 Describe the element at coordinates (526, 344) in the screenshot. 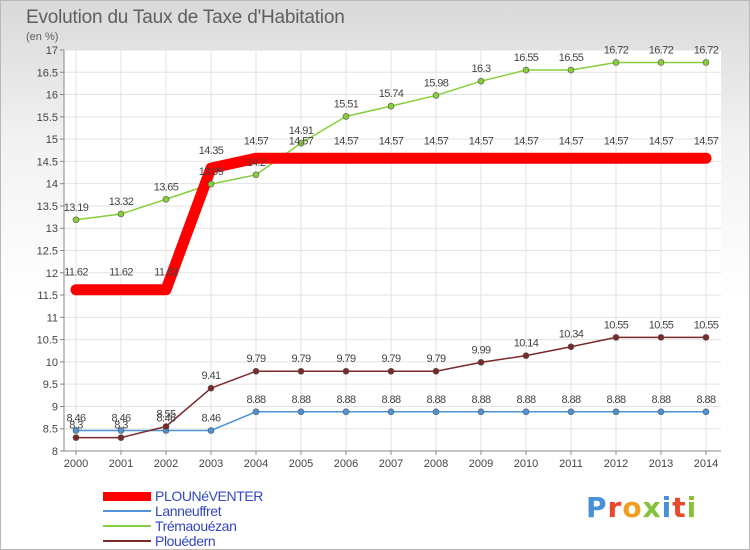

I see `data-label-3: 10.14` at that location.